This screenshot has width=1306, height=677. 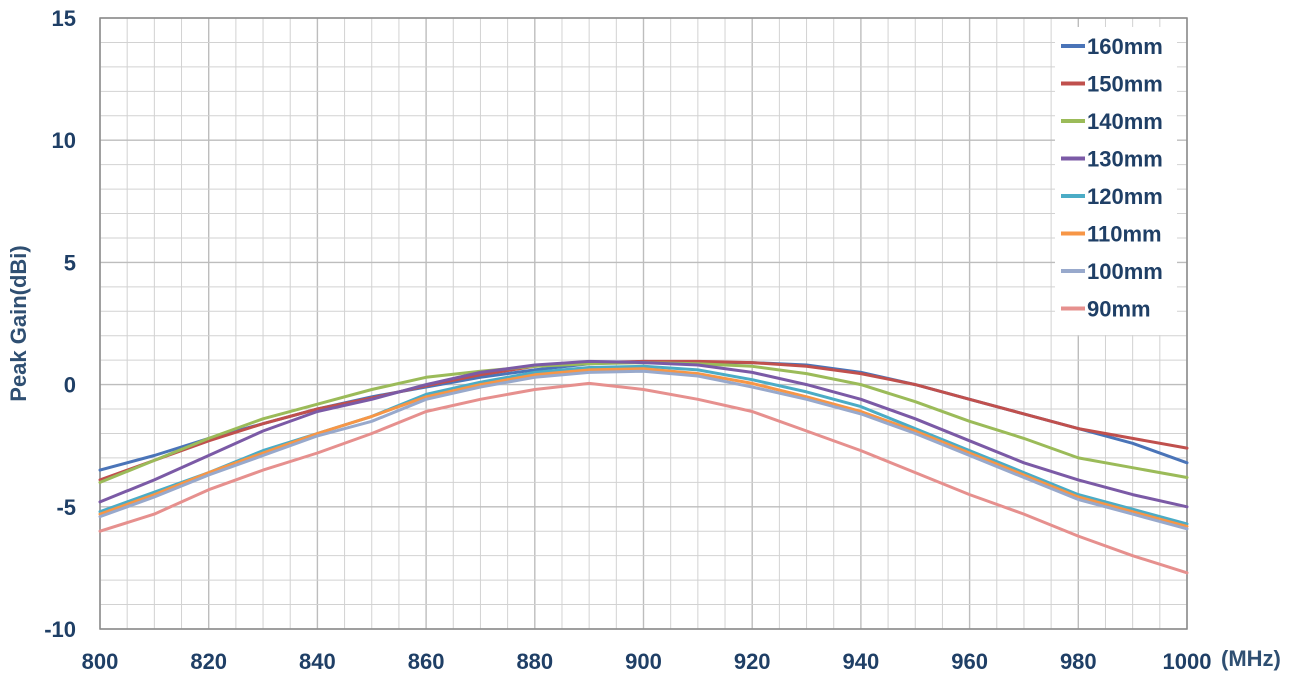 What do you see at coordinates (60, 324) in the screenshot?
I see `y-axis-ticks: 15 10 5 0 -5 -10` at bounding box center [60, 324].